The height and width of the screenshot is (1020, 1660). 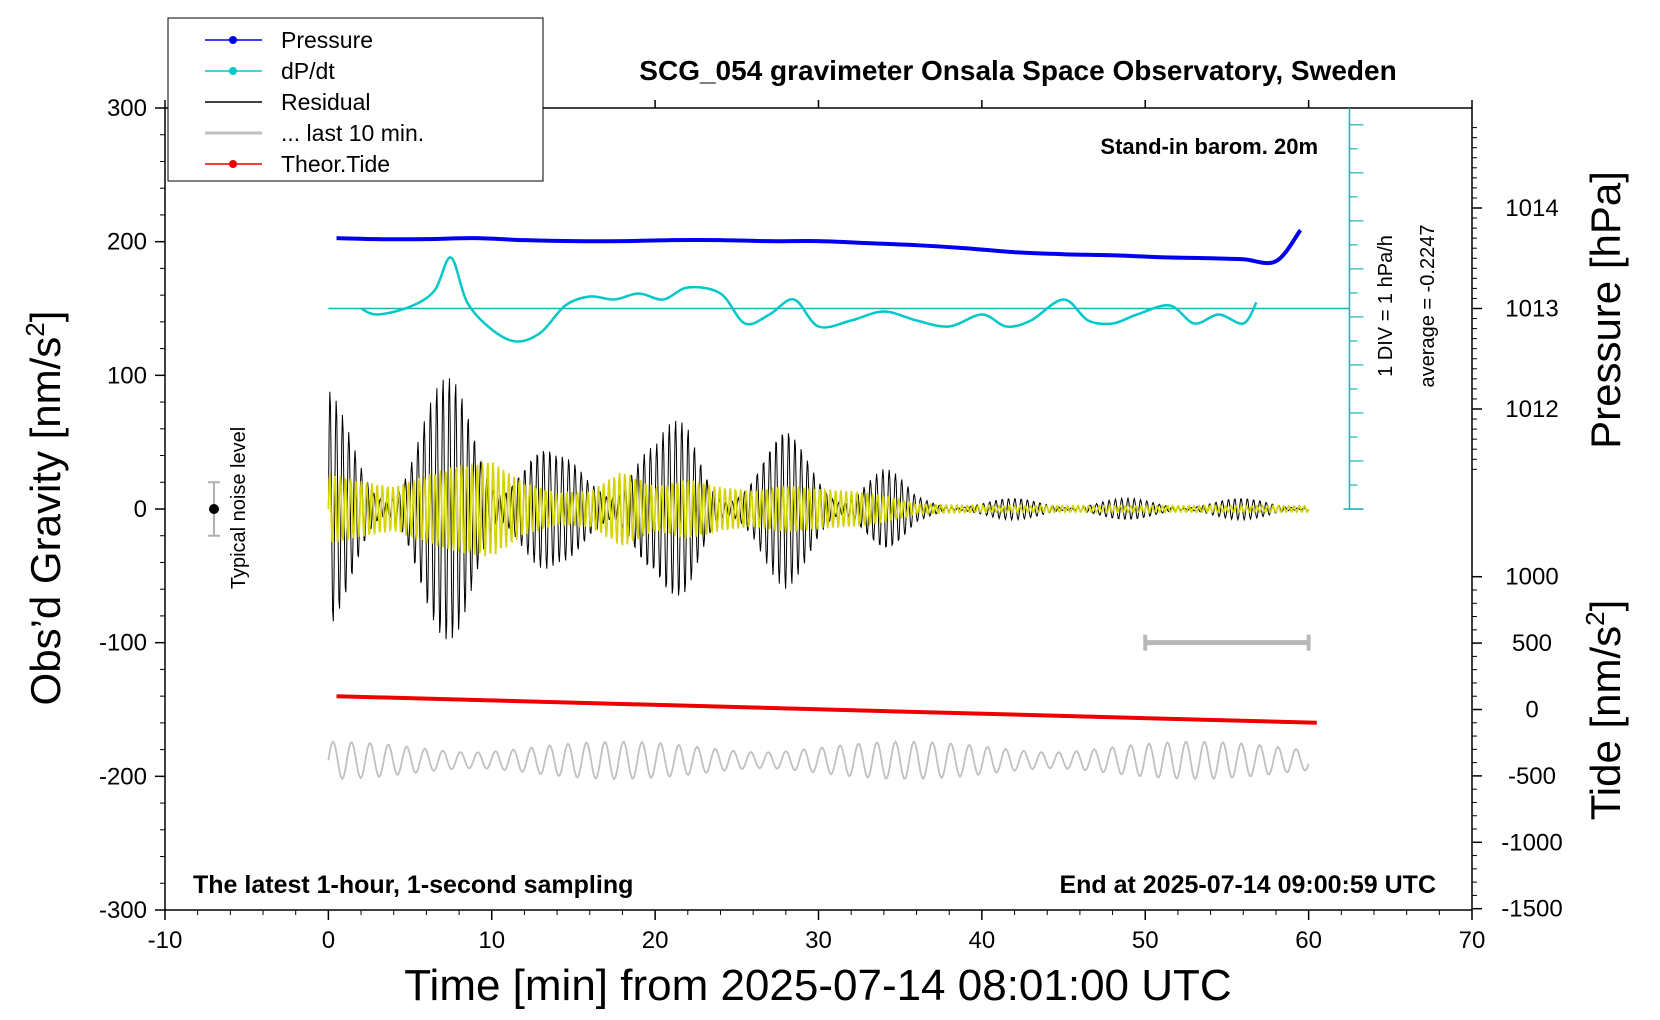 What do you see at coordinates (1531, 208) in the screenshot?
I see `y-tick-label-pressure: 1014` at bounding box center [1531, 208].